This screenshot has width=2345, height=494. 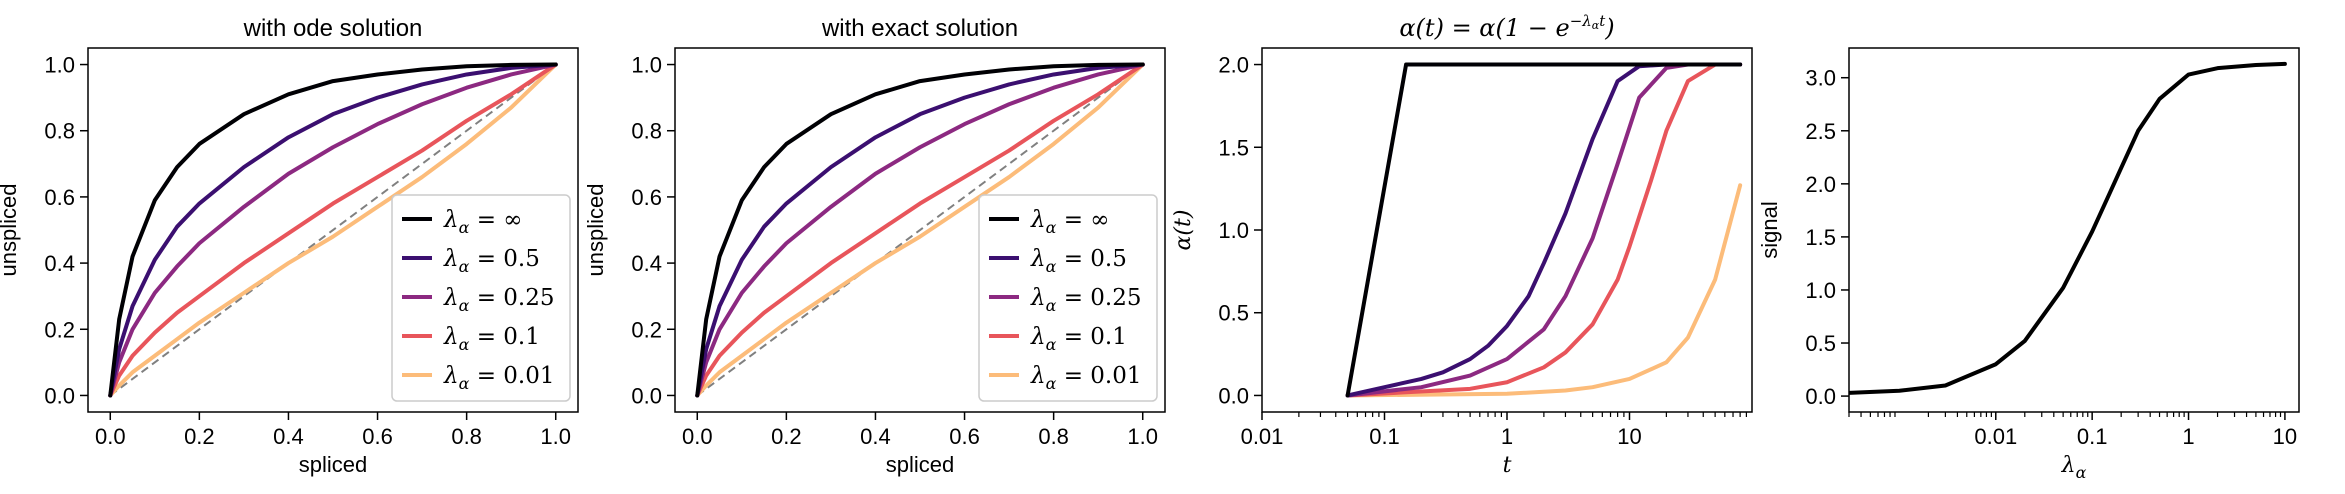 What do you see at coordinates (1183, 230) in the screenshot?
I see `y-axis-label: α(t)` at bounding box center [1183, 230].